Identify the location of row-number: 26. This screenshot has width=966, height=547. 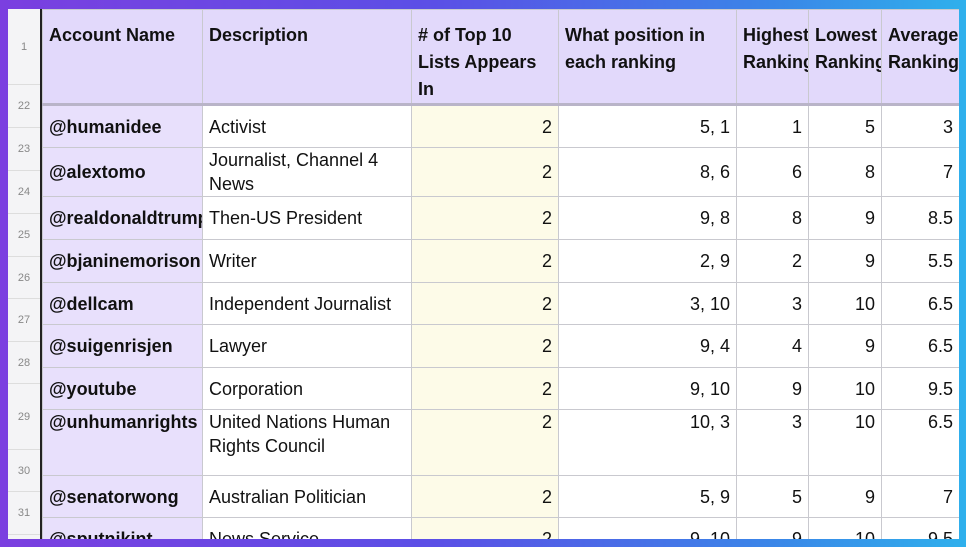
(24, 278).